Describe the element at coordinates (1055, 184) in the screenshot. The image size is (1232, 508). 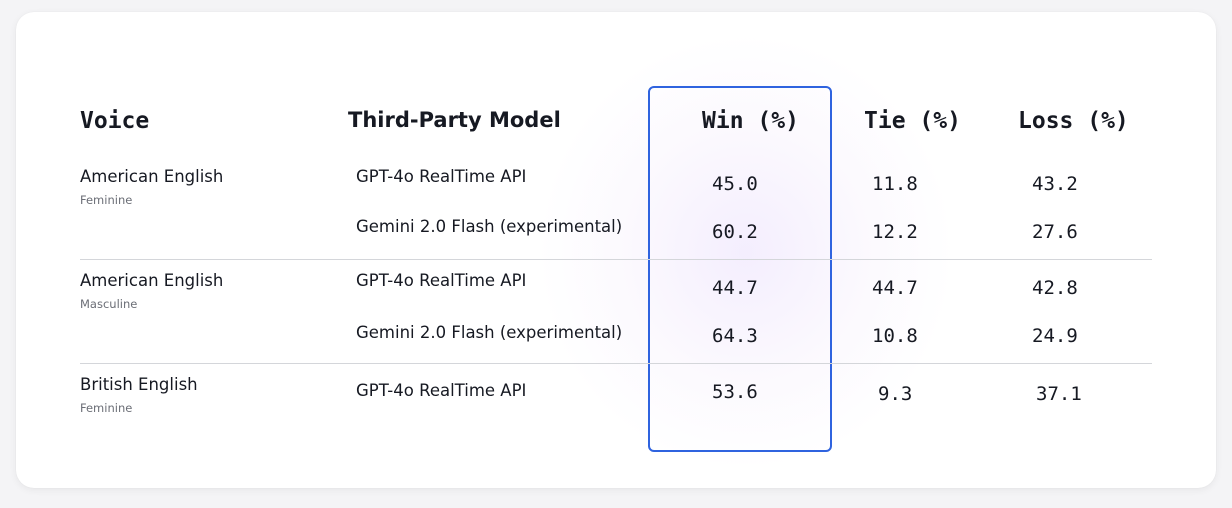
I see `loss-value: 43.2` at that location.